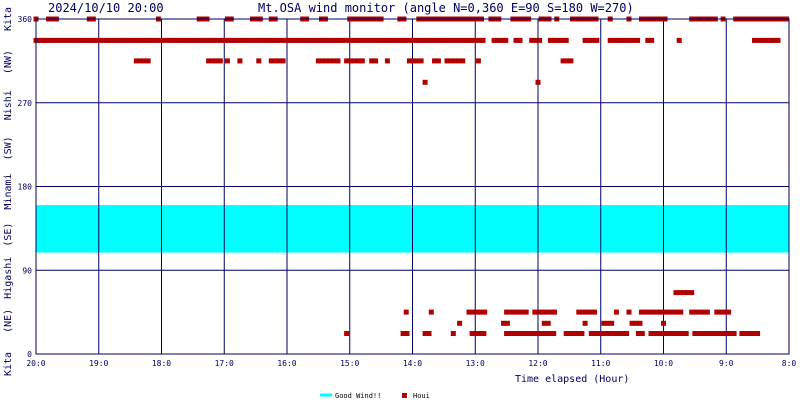  I want to click on side-direction-label: (NW), so click(8, 62).